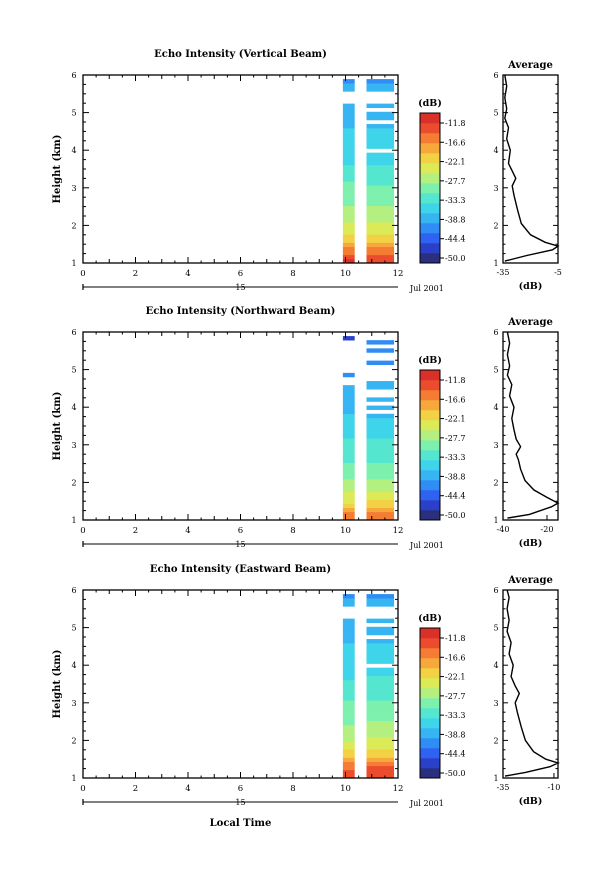 The image size is (611, 875). What do you see at coordinates (455, 476) in the screenshot?
I see `colorbar-tick-label: -38.8` at bounding box center [455, 476].